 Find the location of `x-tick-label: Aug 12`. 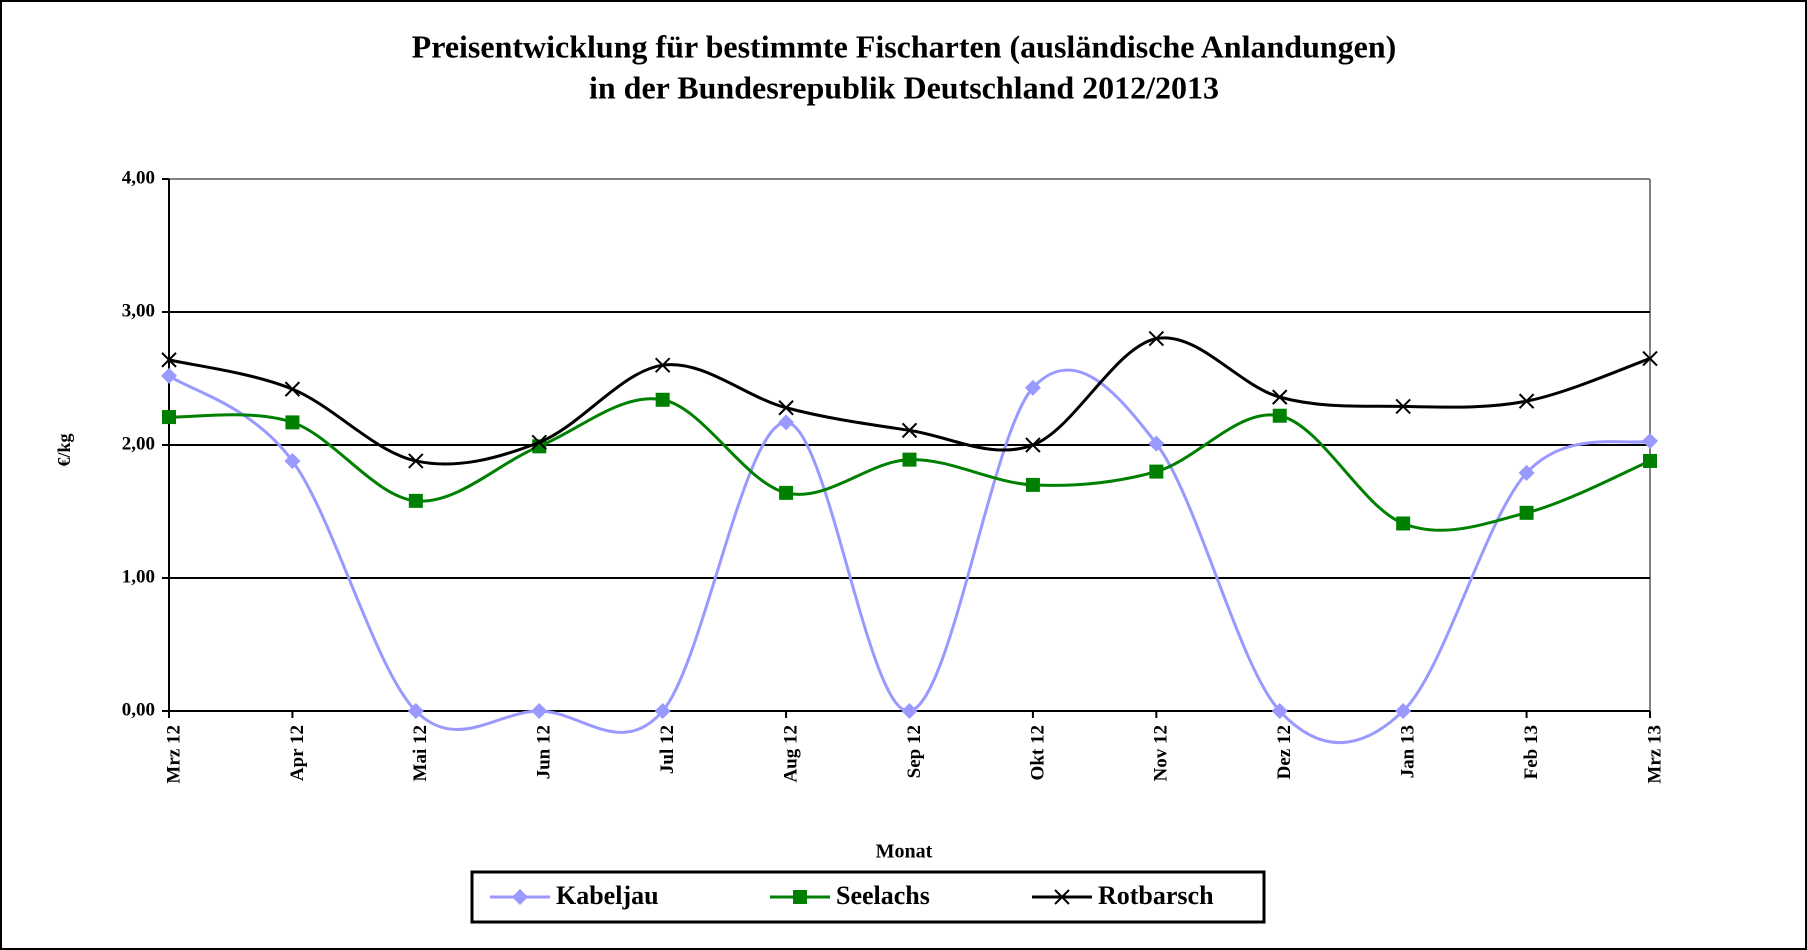

x-tick-label: Aug 12 is located at coordinates (790, 754).